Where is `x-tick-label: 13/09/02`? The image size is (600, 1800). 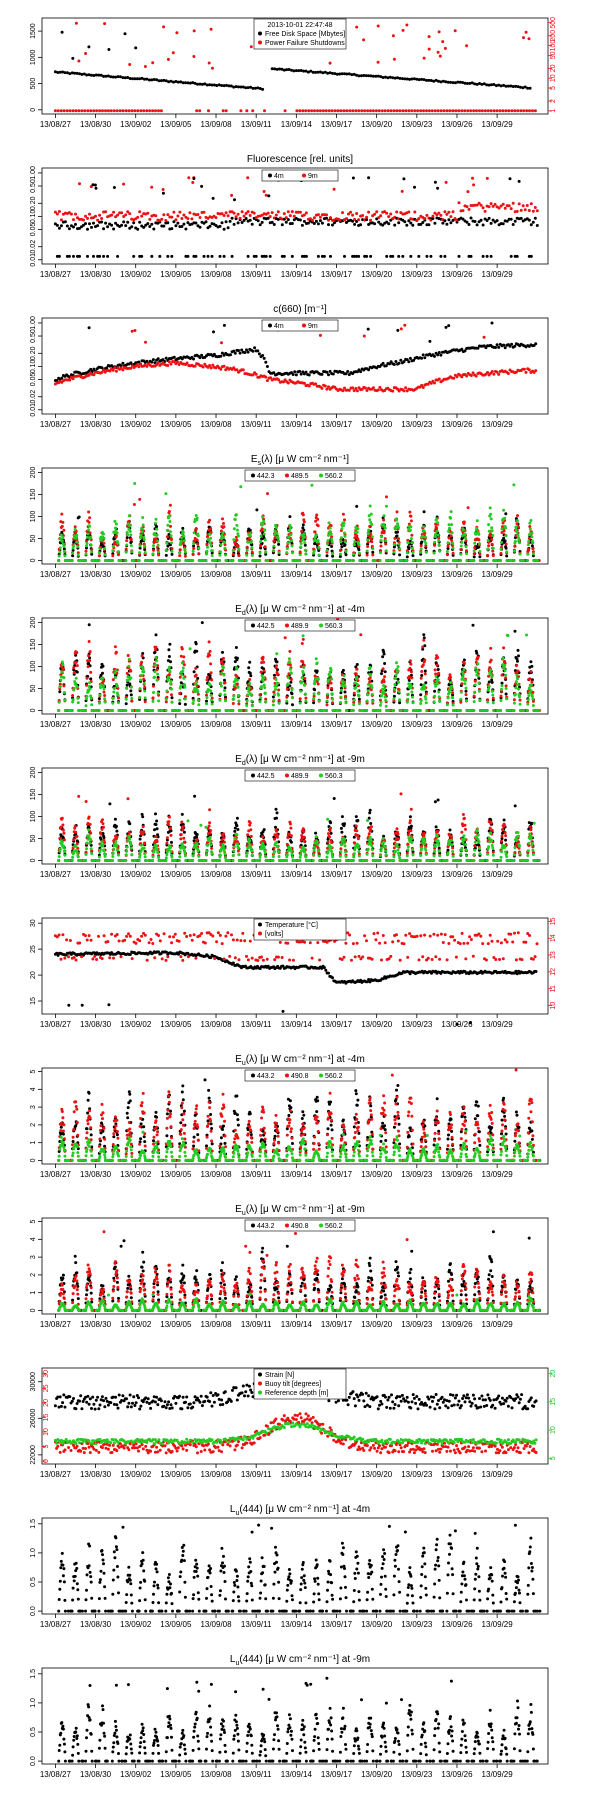
x-tick-label: 13/09/02 is located at coordinates (136, 124).